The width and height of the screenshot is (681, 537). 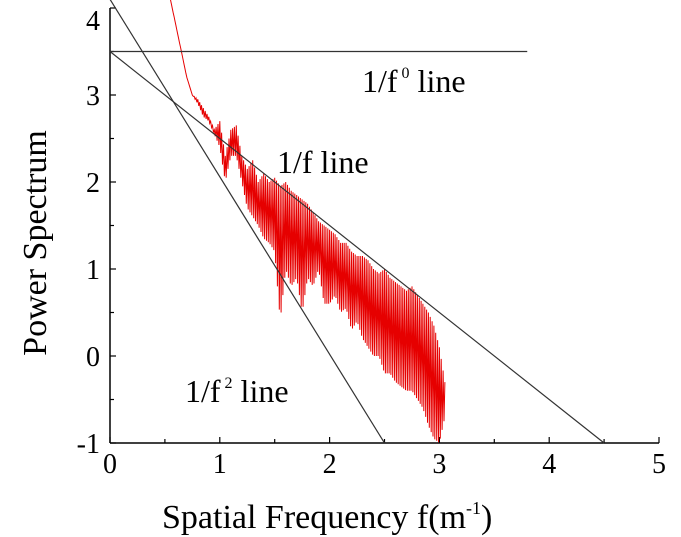 What do you see at coordinates (203, 391) in the screenshot?
I see `ref-line-1-over-f2-label-main: 1/f` at bounding box center [203, 391].